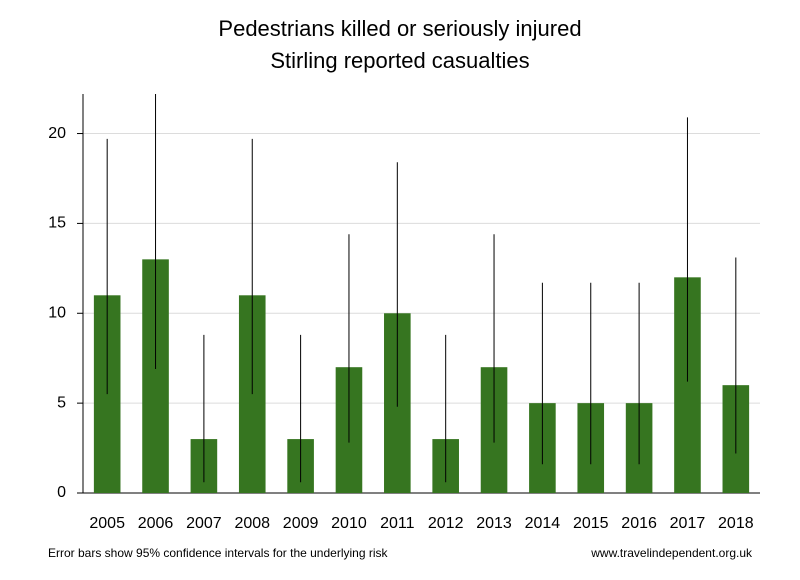 The image size is (800, 580). Describe the element at coordinates (57, 133) in the screenshot. I see `y-tick-label: 20` at that location.